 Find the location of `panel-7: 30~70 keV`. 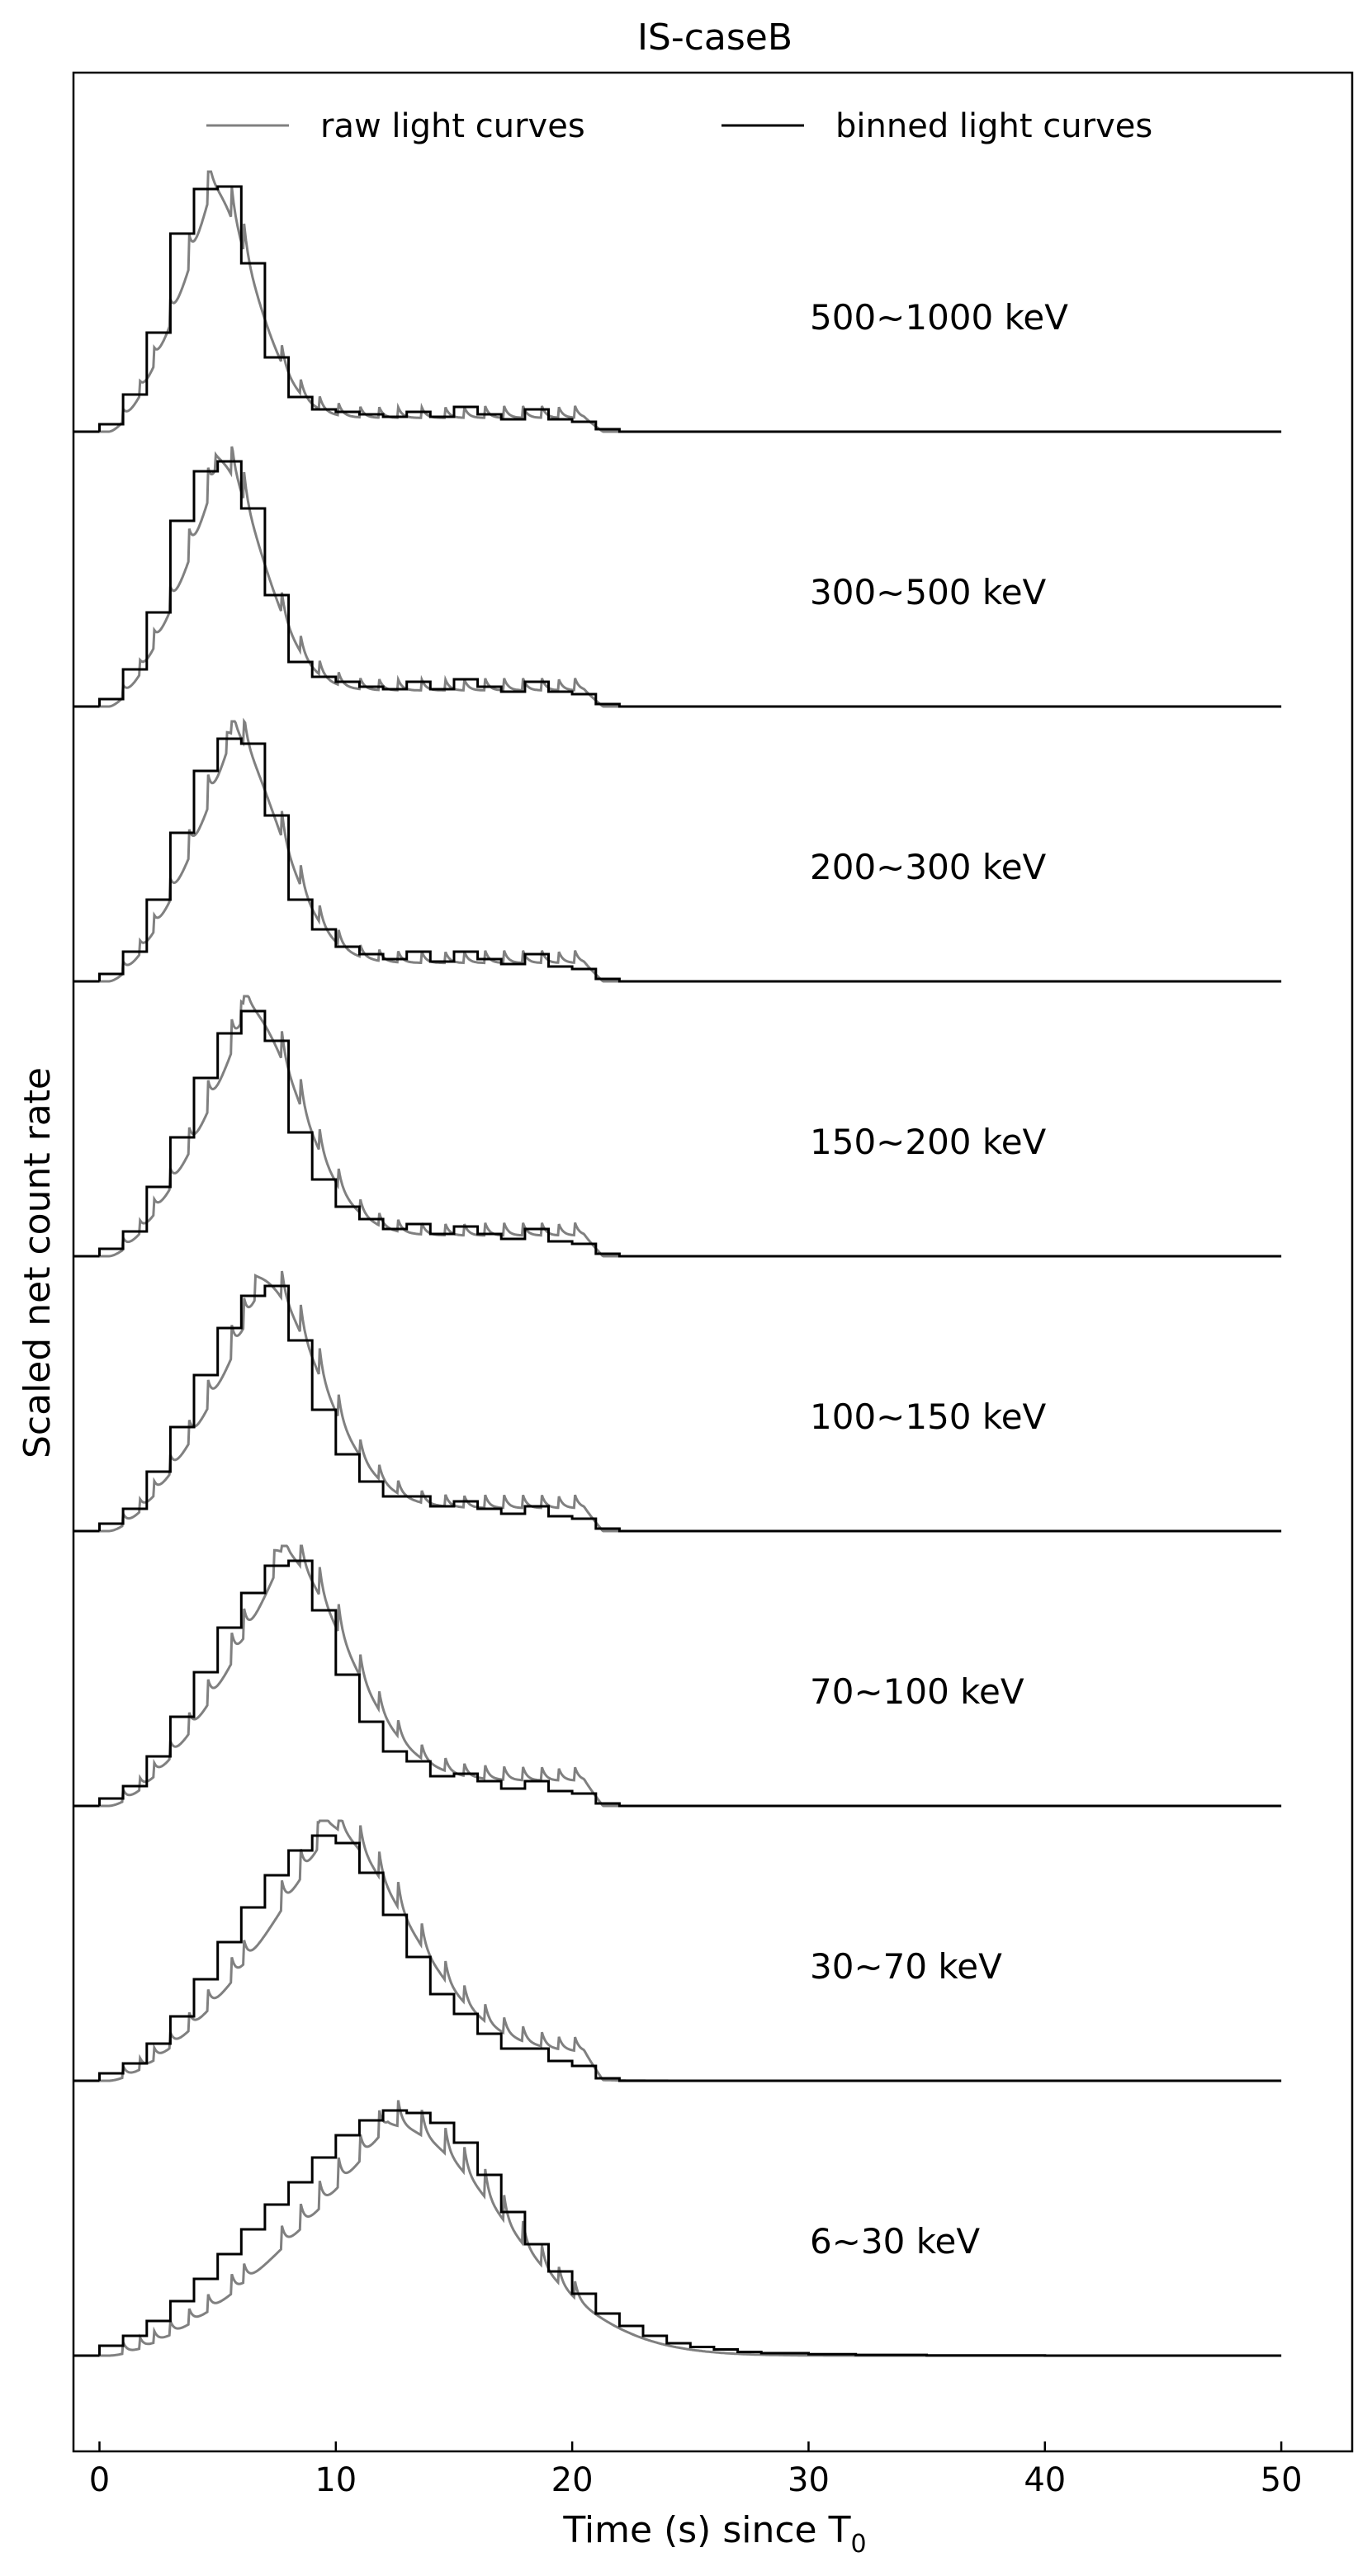

panel-7: 30~70 keV is located at coordinates (677, 1950).